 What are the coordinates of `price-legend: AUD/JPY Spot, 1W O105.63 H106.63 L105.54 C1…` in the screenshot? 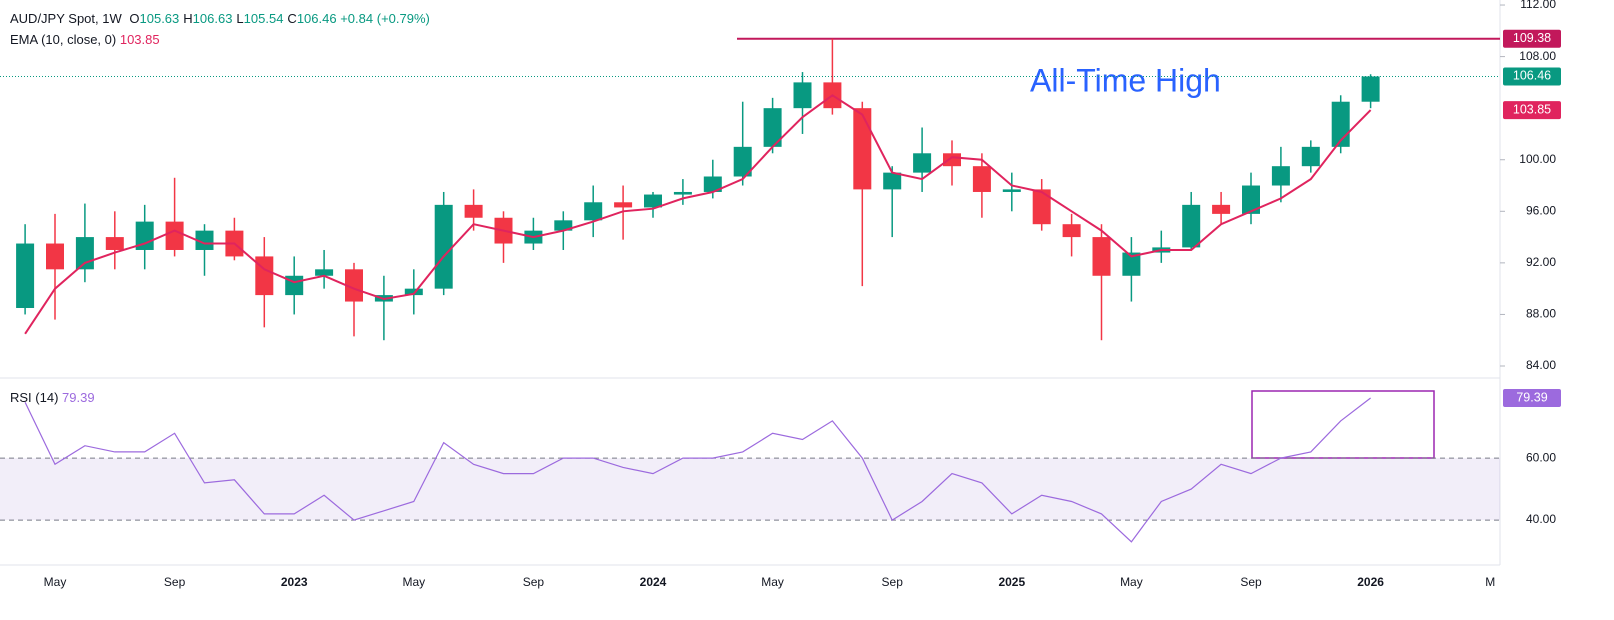 It's located at (220, 18).